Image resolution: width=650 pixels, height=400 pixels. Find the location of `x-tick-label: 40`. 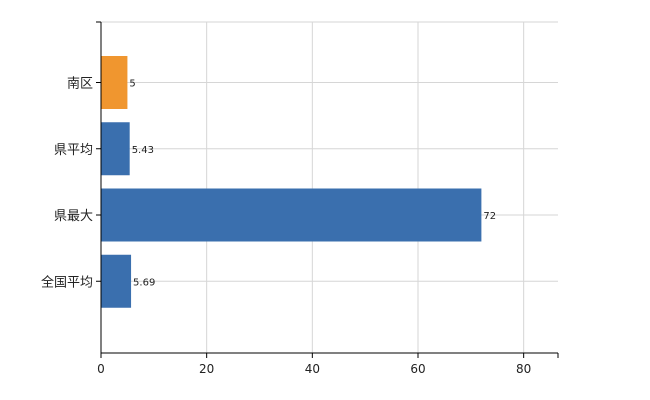

x-tick-label: 40 is located at coordinates (312, 369).